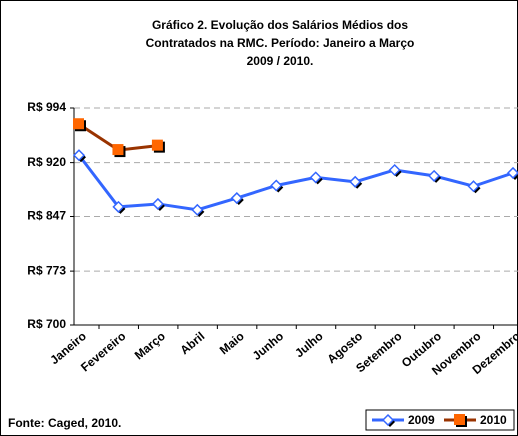 This screenshot has height=436, width=518. What do you see at coordinates (493, 420) in the screenshot?
I see `legend-label: 2010` at bounding box center [493, 420].